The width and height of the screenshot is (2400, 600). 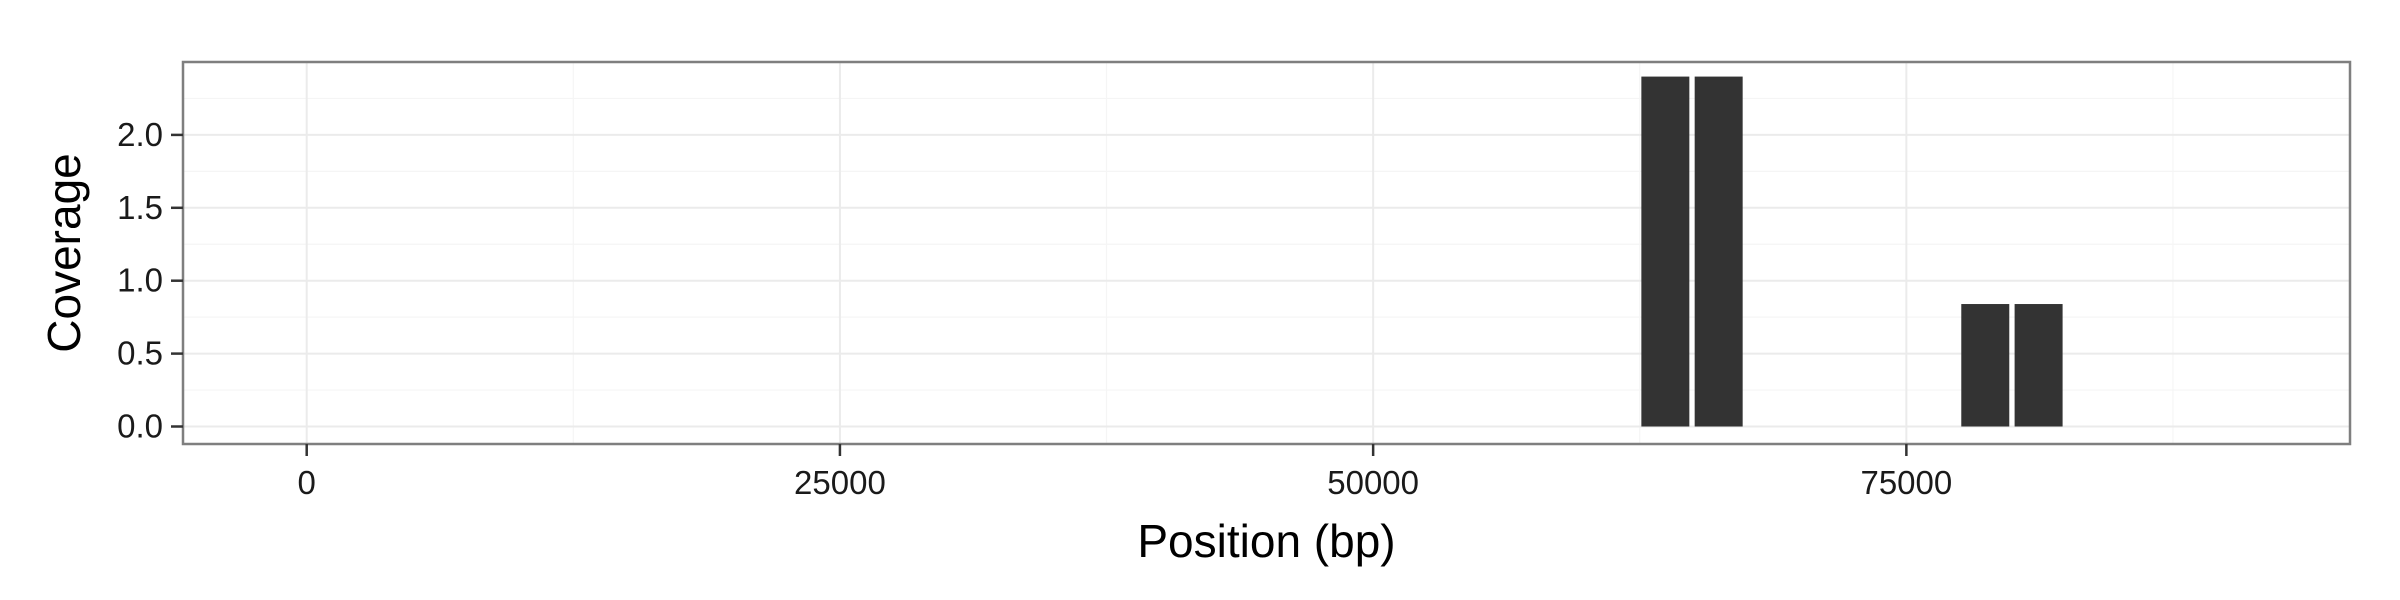 I want to click on x-tick-label: 25000, so click(x=840, y=482).